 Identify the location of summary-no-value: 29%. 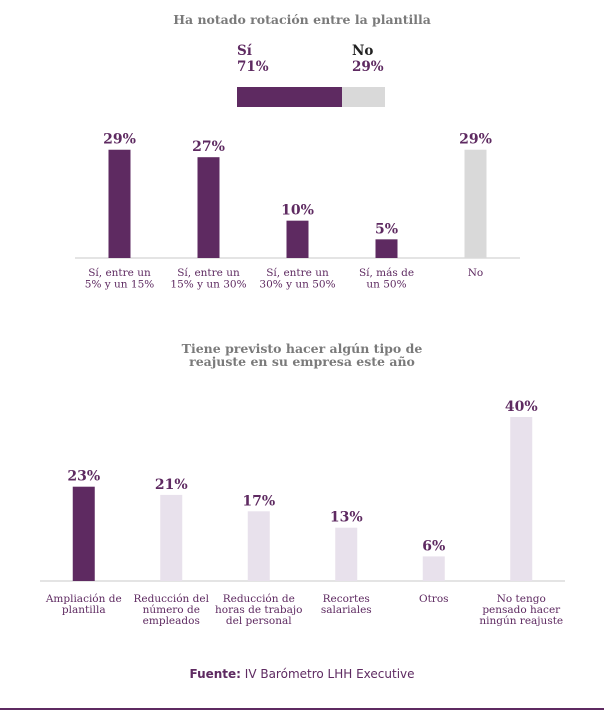
(368, 67).